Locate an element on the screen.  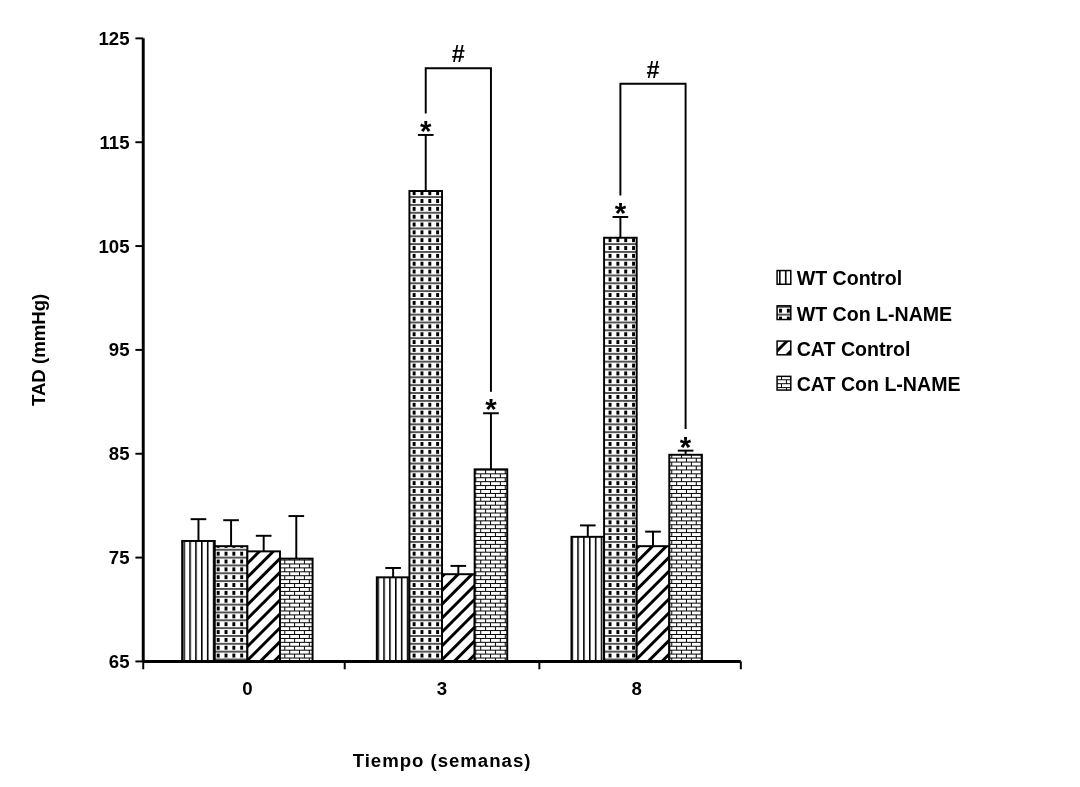
y-tick-label: 105 is located at coordinates (114, 246).